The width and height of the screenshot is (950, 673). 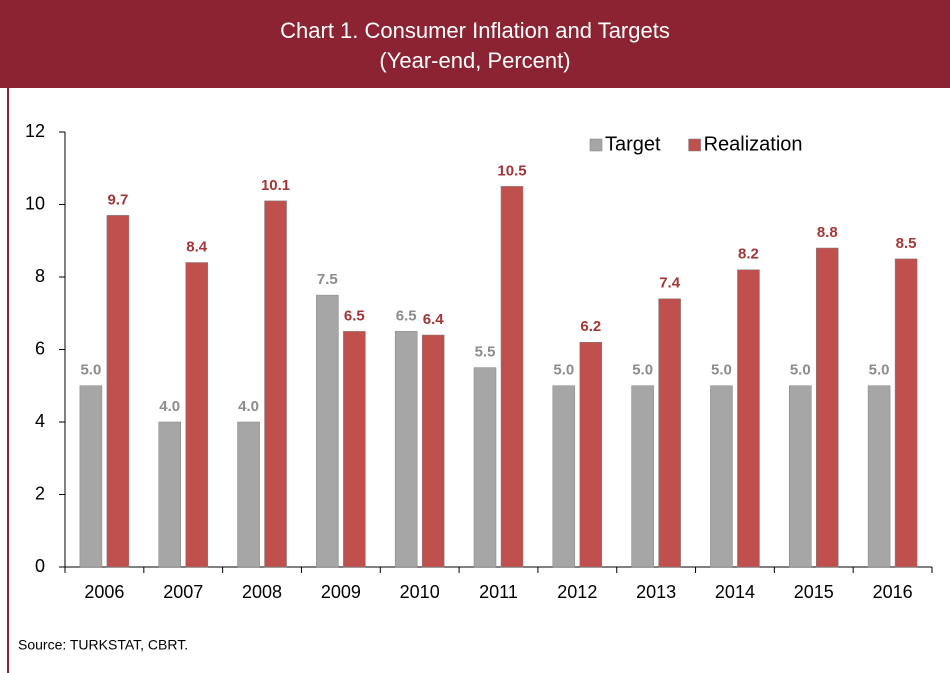 What do you see at coordinates (341, 592) in the screenshot?
I see `x-tick-label: 2009` at bounding box center [341, 592].